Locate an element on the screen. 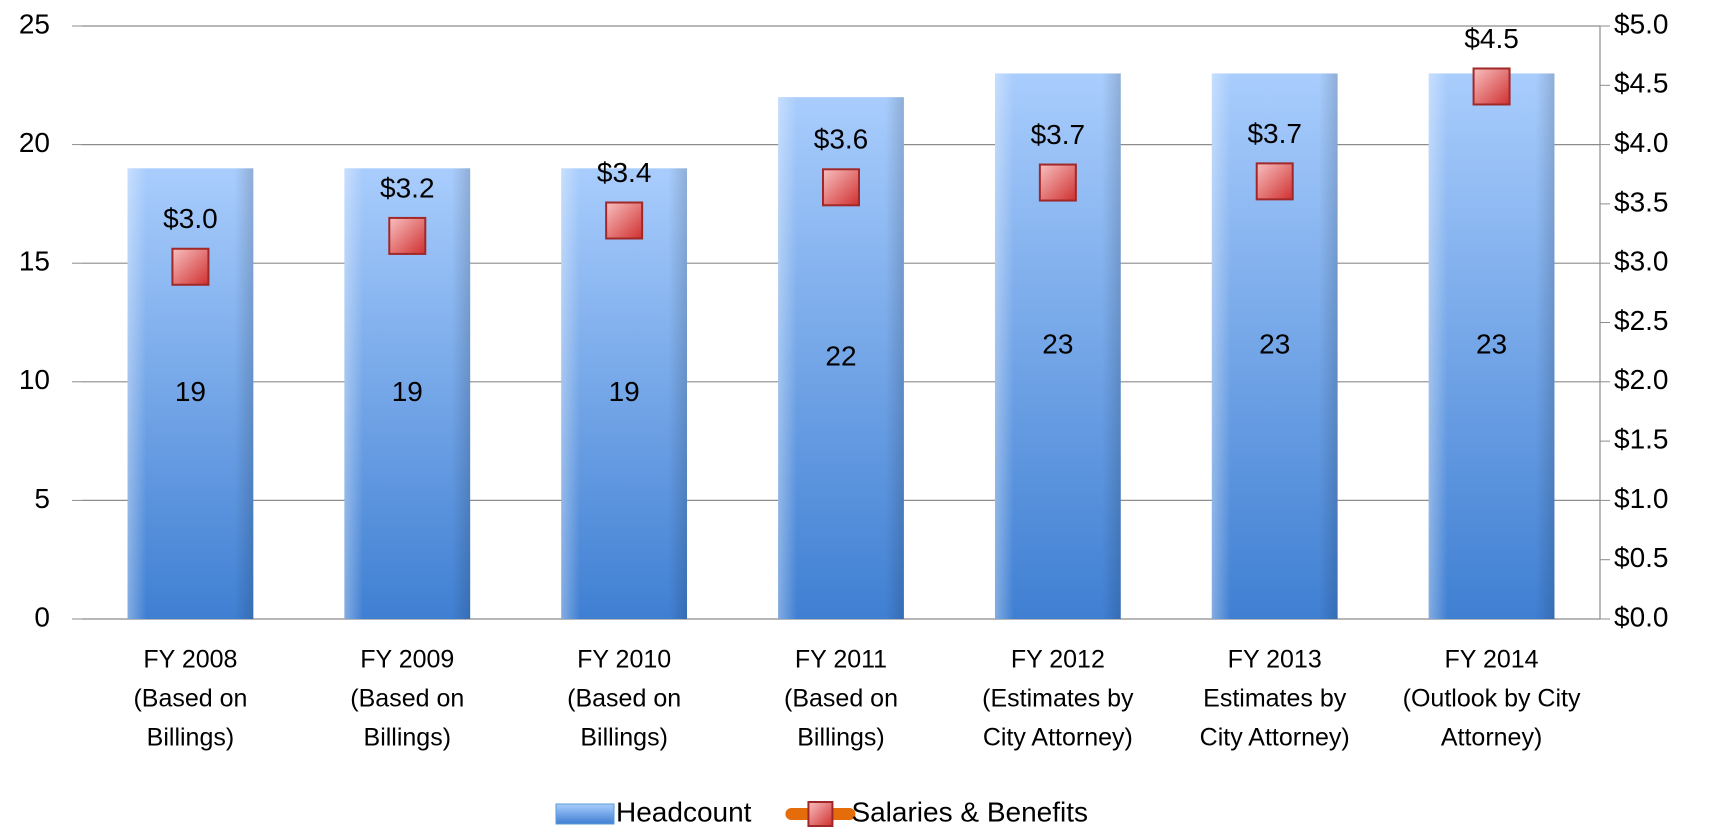 The image size is (1715, 829). x-tick-label: FY 2008 is located at coordinates (190, 660).